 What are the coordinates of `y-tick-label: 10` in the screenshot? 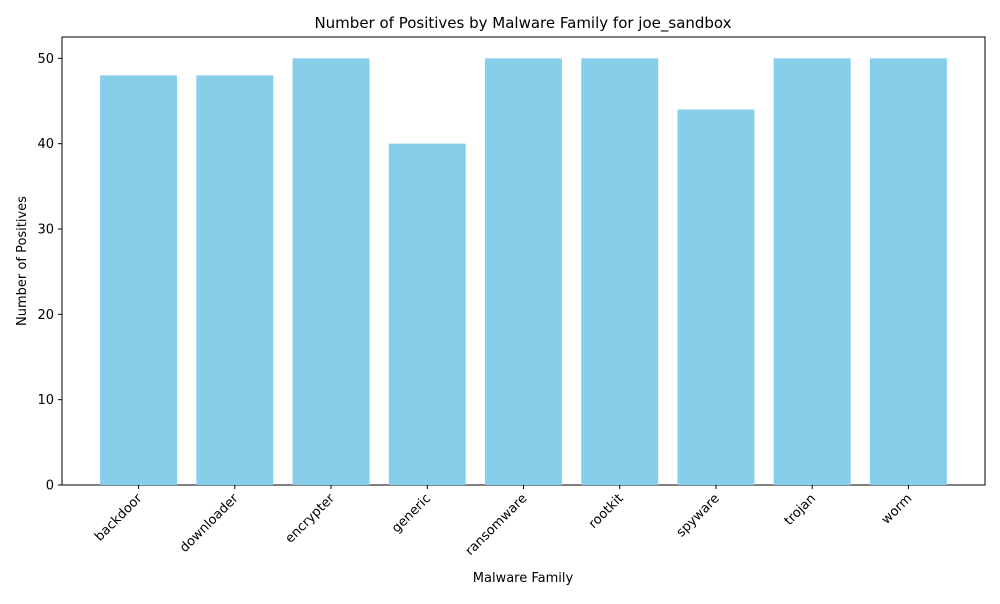 It's located at (45, 400).